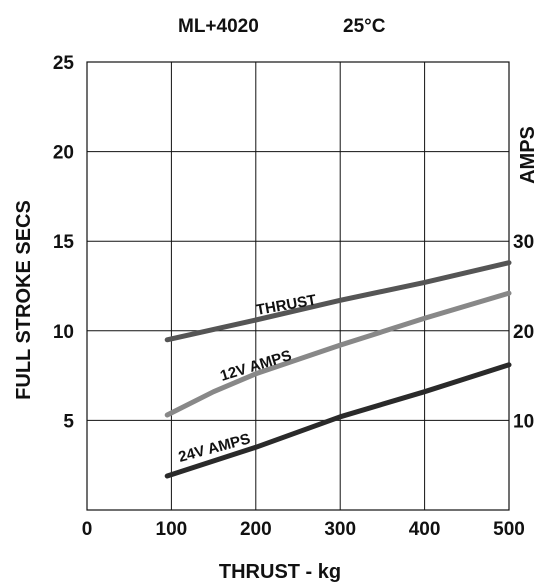 The height and width of the screenshot is (586, 546). I want to click on y-tick-label: 15, so click(64, 242).